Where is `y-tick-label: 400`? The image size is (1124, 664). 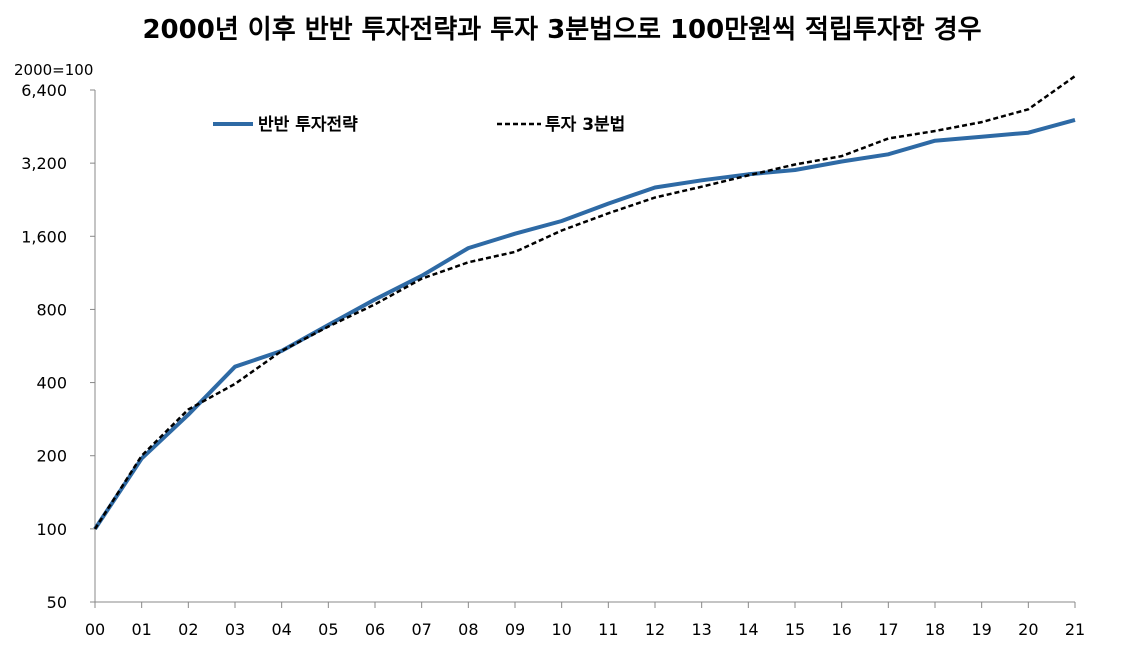 y-tick-label: 400 is located at coordinates (51, 383).